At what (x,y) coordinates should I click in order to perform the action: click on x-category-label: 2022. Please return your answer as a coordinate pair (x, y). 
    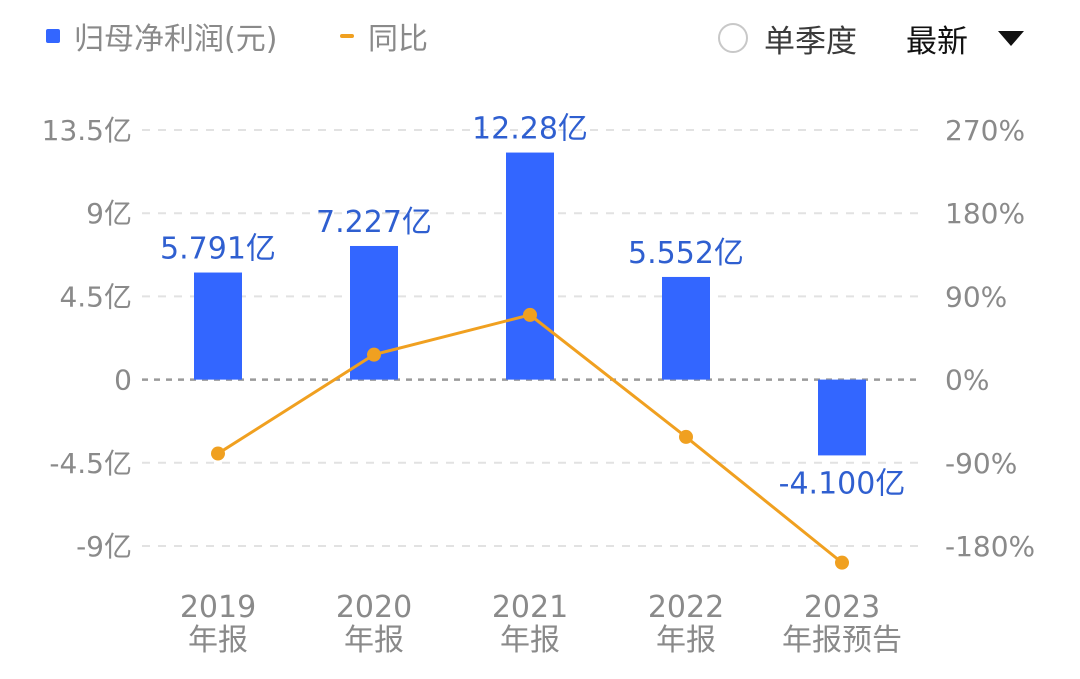
    Looking at the image, I should click on (686, 607).